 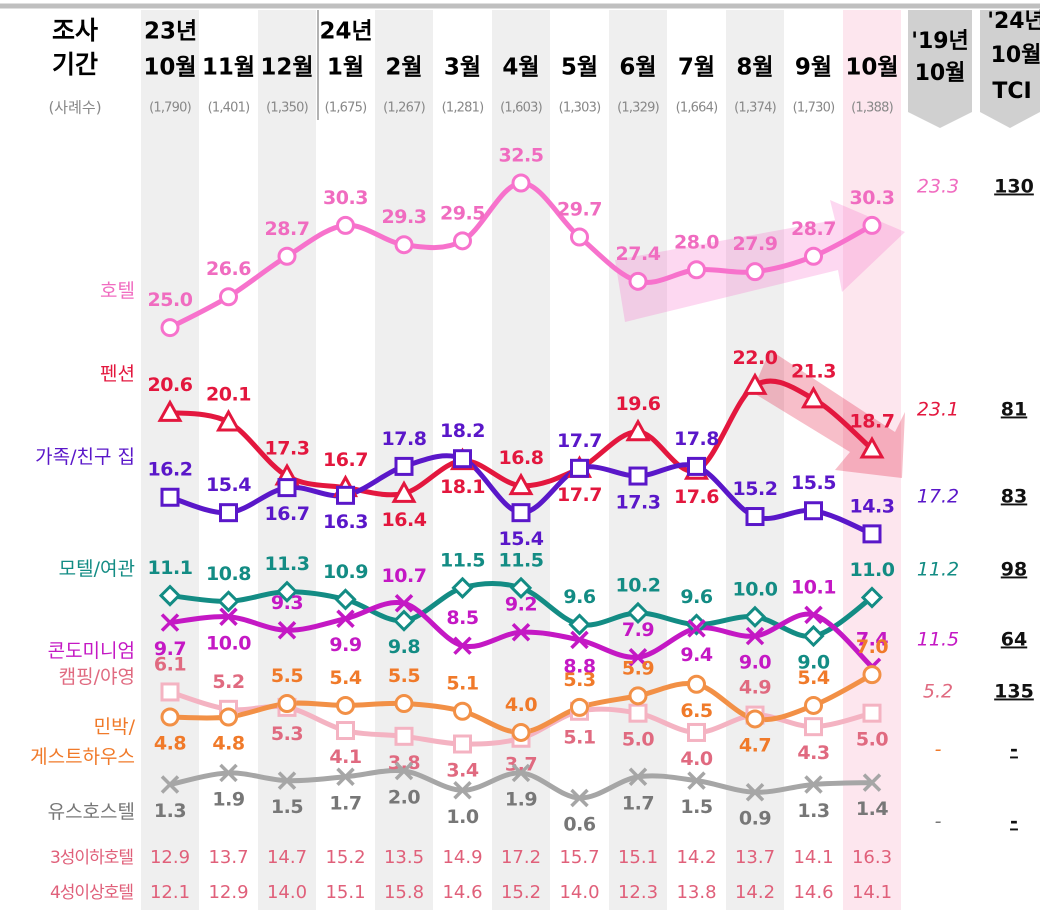 What do you see at coordinates (228, 485) in the screenshot?
I see `data-label: 15.4` at bounding box center [228, 485].